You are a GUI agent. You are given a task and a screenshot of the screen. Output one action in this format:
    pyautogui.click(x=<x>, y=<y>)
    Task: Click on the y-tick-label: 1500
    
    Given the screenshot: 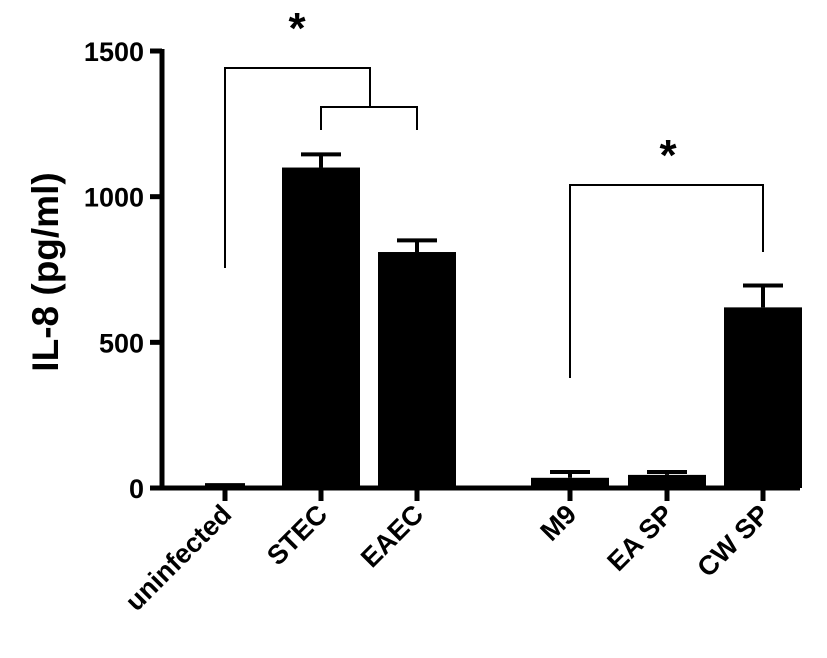 What is the action you would take?
    pyautogui.click(x=114, y=52)
    